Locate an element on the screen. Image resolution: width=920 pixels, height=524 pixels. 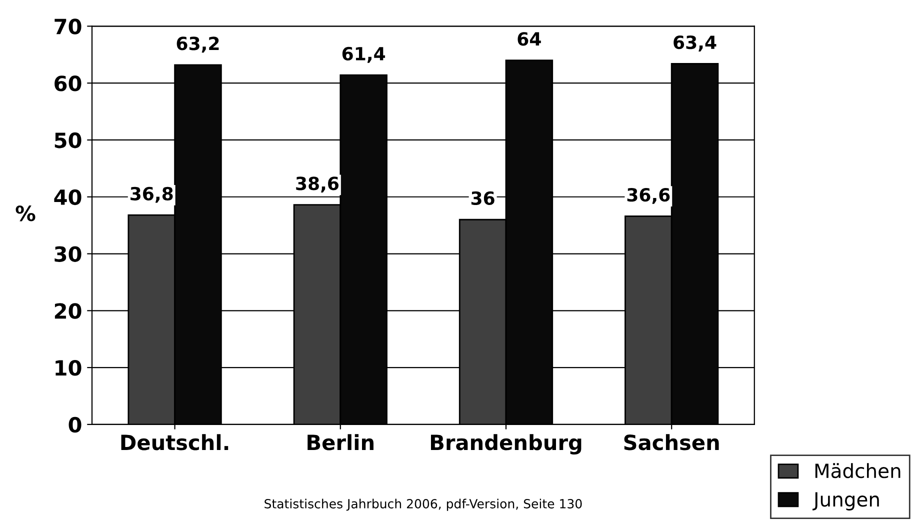
data-label: 36,6 is located at coordinates (648, 196).